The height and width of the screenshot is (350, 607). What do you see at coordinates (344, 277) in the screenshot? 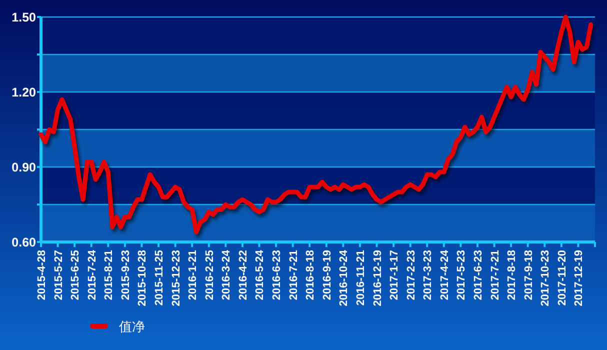
I see `x-tick-label: 2016-10-24` at bounding box center [344, 277].